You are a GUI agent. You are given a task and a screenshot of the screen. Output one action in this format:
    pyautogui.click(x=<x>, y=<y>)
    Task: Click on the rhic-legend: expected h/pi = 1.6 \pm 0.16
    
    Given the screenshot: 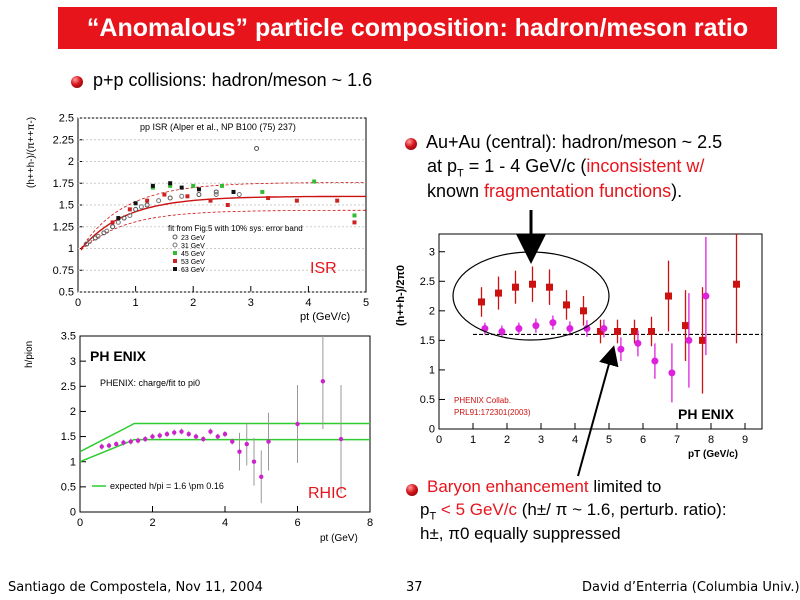 What is the action you would take?
    pyautogui.click(x=167, y=486)
    